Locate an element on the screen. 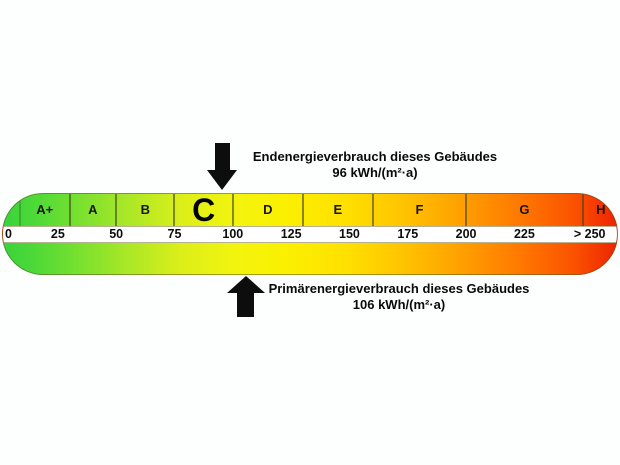 This screenshot has width=620, height=465. class-label-e: E is located at coordinates (338, 209).